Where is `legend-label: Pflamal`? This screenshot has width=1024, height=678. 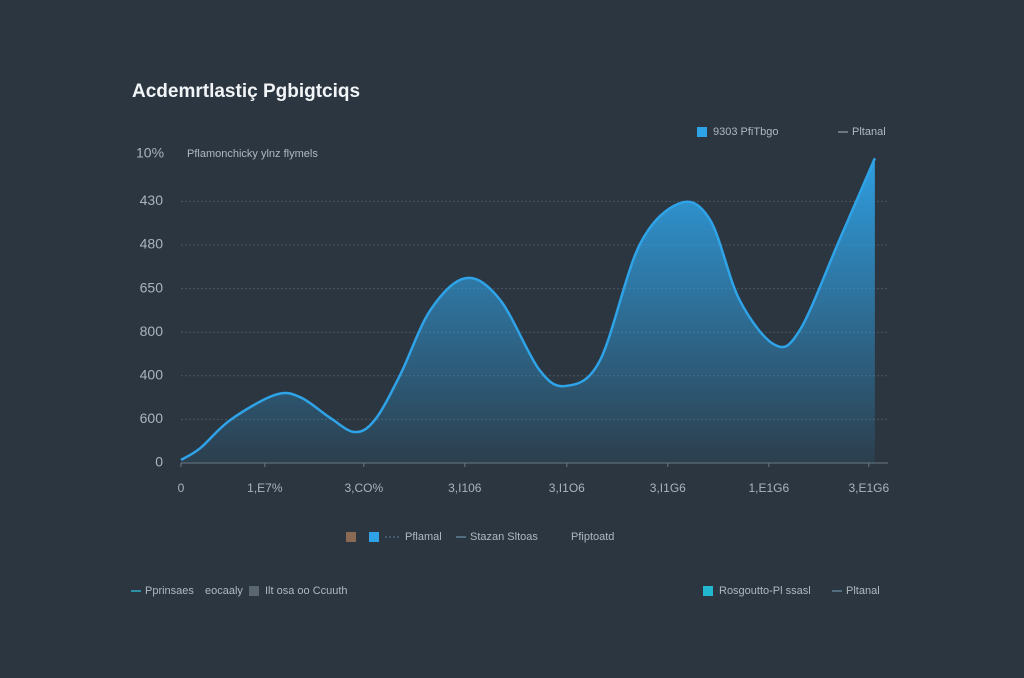 legend-label: Pflamal is located at coordinates (423, 537).